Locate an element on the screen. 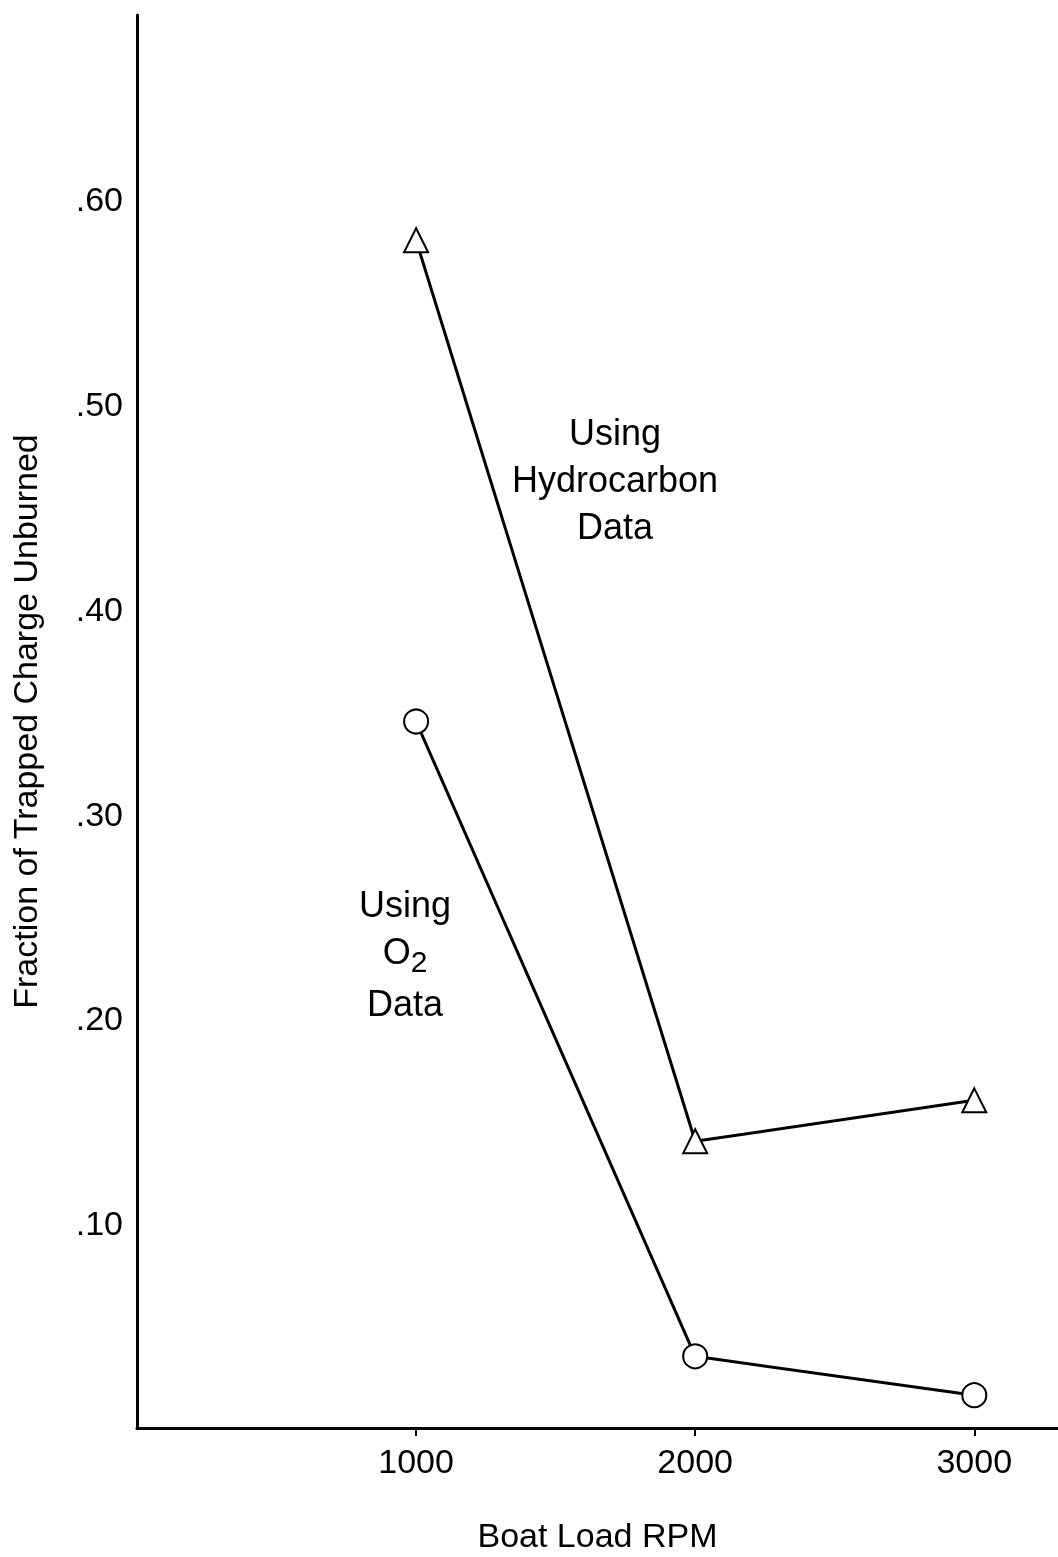 This screenshot has height=1557, width=1058. y-tick-label: .10 is located at coordinates (99, 1223).